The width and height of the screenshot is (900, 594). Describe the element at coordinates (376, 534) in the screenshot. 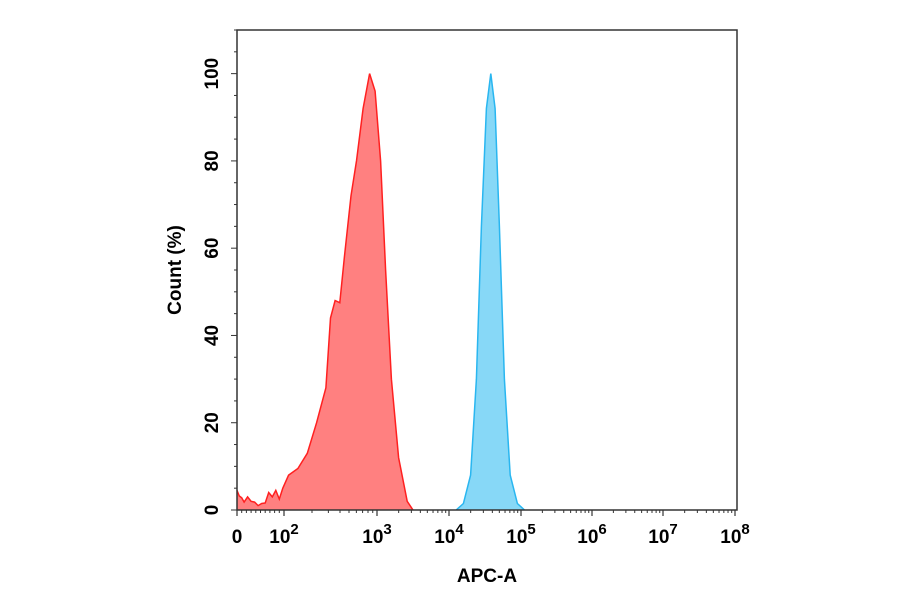

I see `x-tick-label: 10³` at that location.